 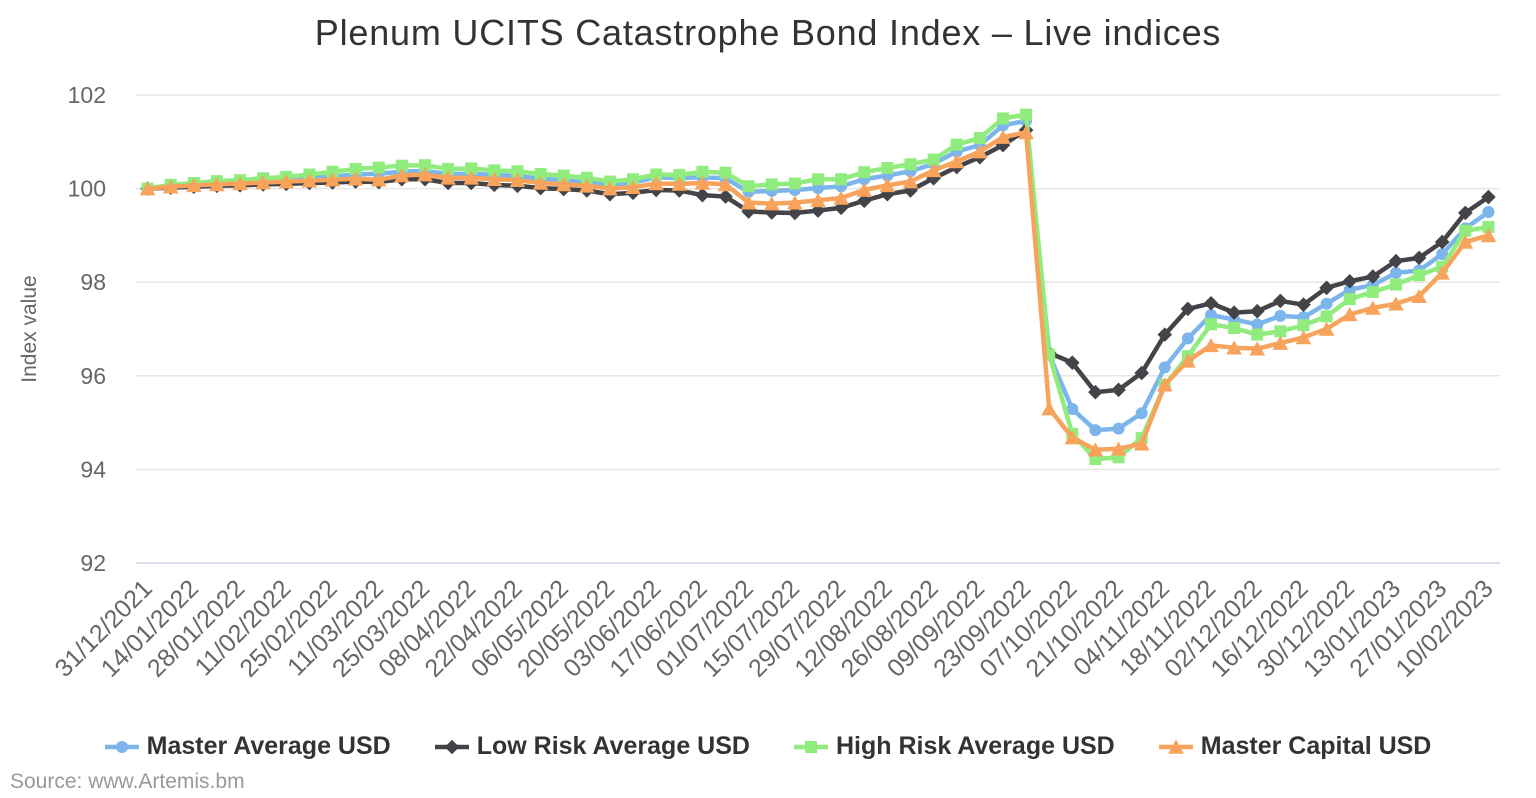 I want to click on data-point-legend-master-average-usd, so click(x=121, y=746).